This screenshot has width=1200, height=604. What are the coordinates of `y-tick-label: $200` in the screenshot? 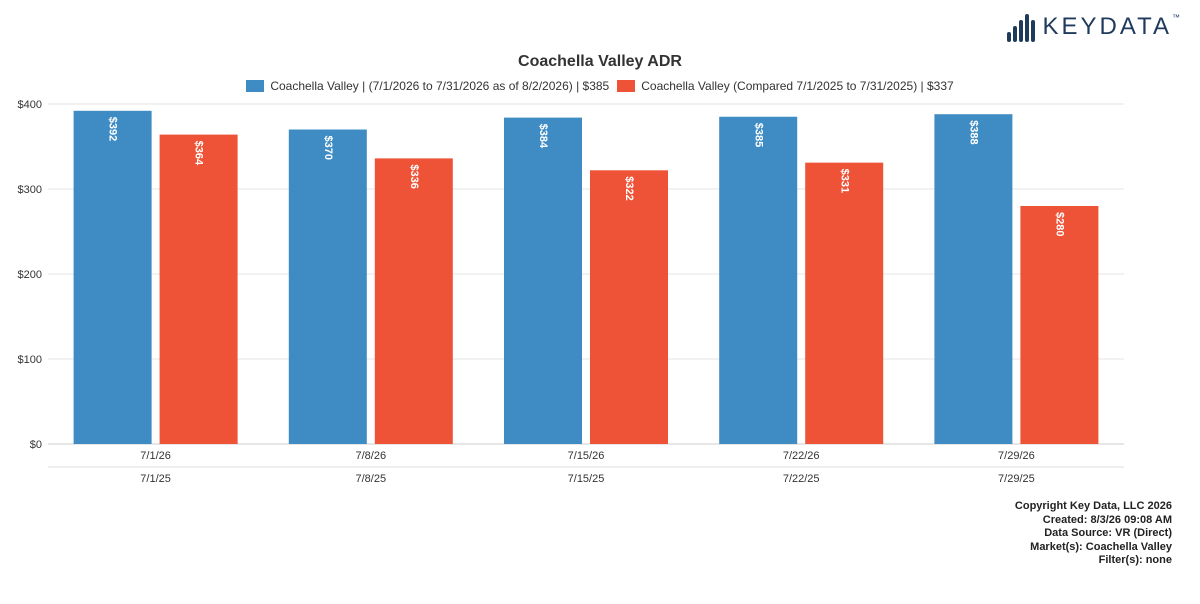 It's located at (30, 275).